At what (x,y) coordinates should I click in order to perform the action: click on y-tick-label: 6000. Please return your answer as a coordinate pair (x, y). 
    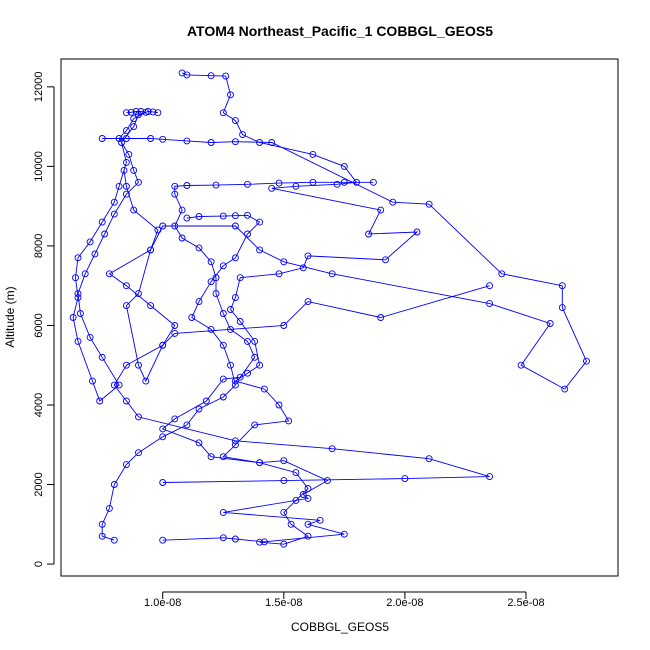
    Looking at the image, I should click on (39, 325).